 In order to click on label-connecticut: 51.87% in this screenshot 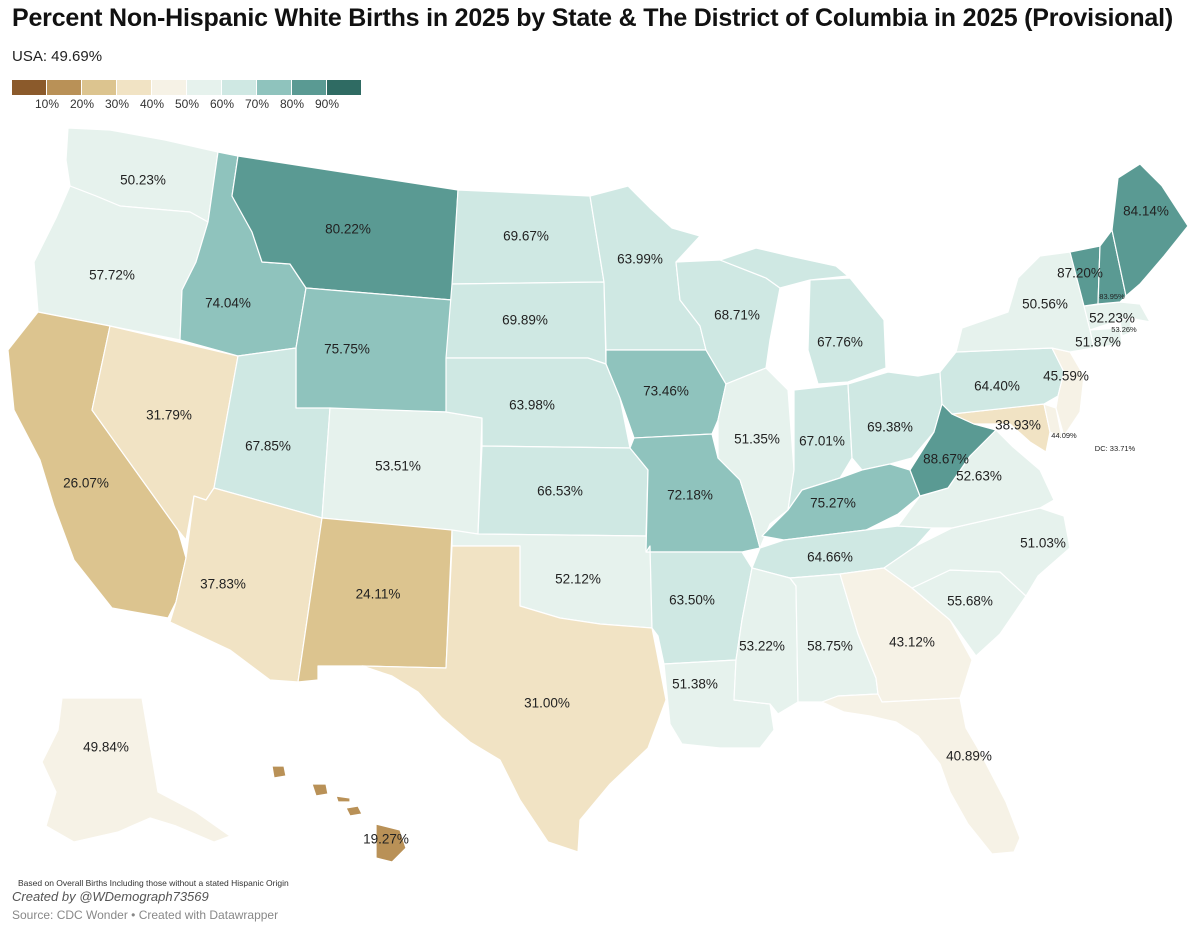, I will do `click(1098, 342)`.